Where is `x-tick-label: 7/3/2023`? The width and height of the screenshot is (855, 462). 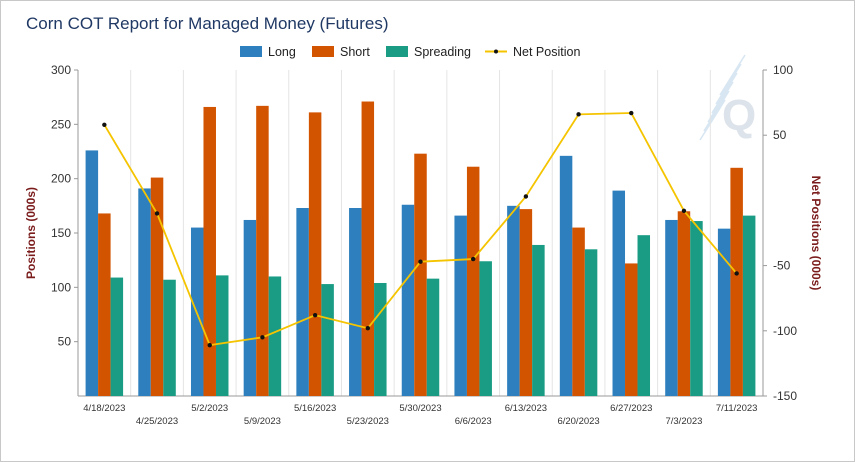
x-tick-label: 7/3/2023 is located at coordinates (683, 421).